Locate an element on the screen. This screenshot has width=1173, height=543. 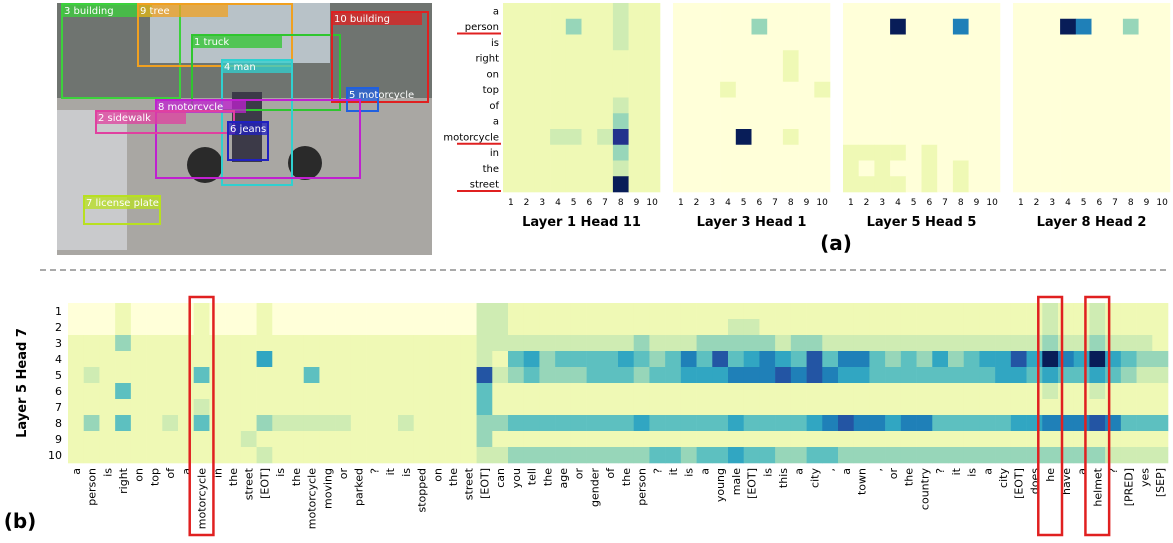
row-label: motorcycle is located at coordinates (471, 137).